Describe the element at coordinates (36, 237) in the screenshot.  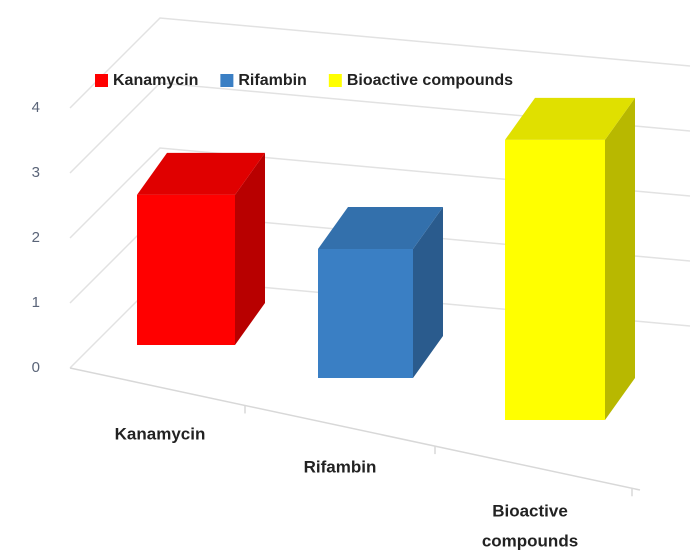
I see `y-tick-label: 2` at that location.